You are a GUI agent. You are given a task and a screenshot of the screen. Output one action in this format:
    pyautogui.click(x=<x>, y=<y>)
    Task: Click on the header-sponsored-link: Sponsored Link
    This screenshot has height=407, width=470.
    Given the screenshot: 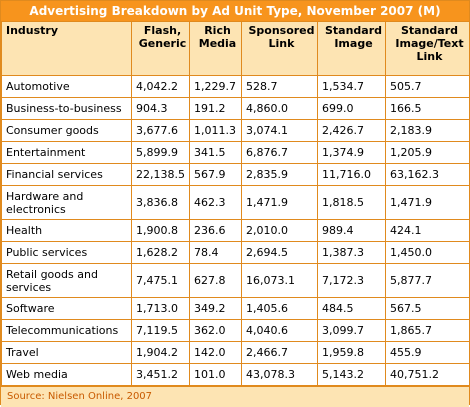 What is the action you would take?
    pyautogui.click(x=279, y=48)
    